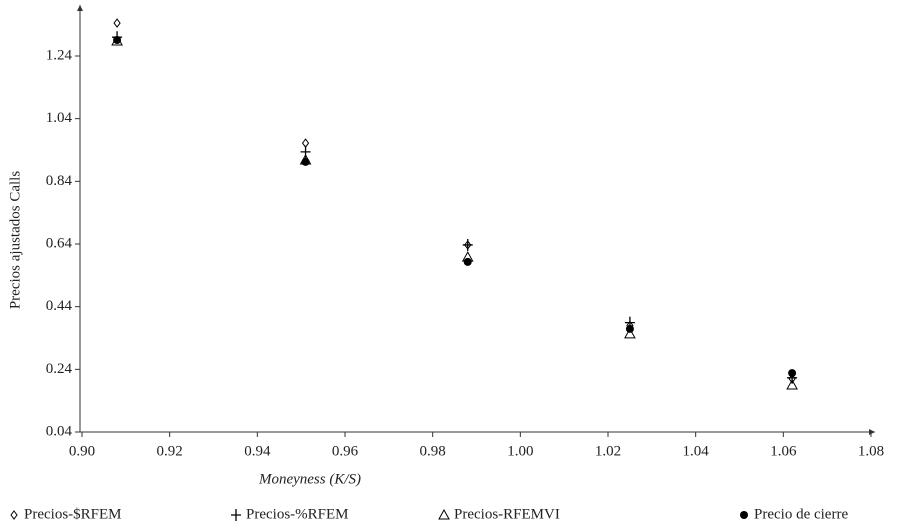  Describe the element at coordinates (801, 514) in the screenshot. I see `legend-label: Precio de cierre` at that location.